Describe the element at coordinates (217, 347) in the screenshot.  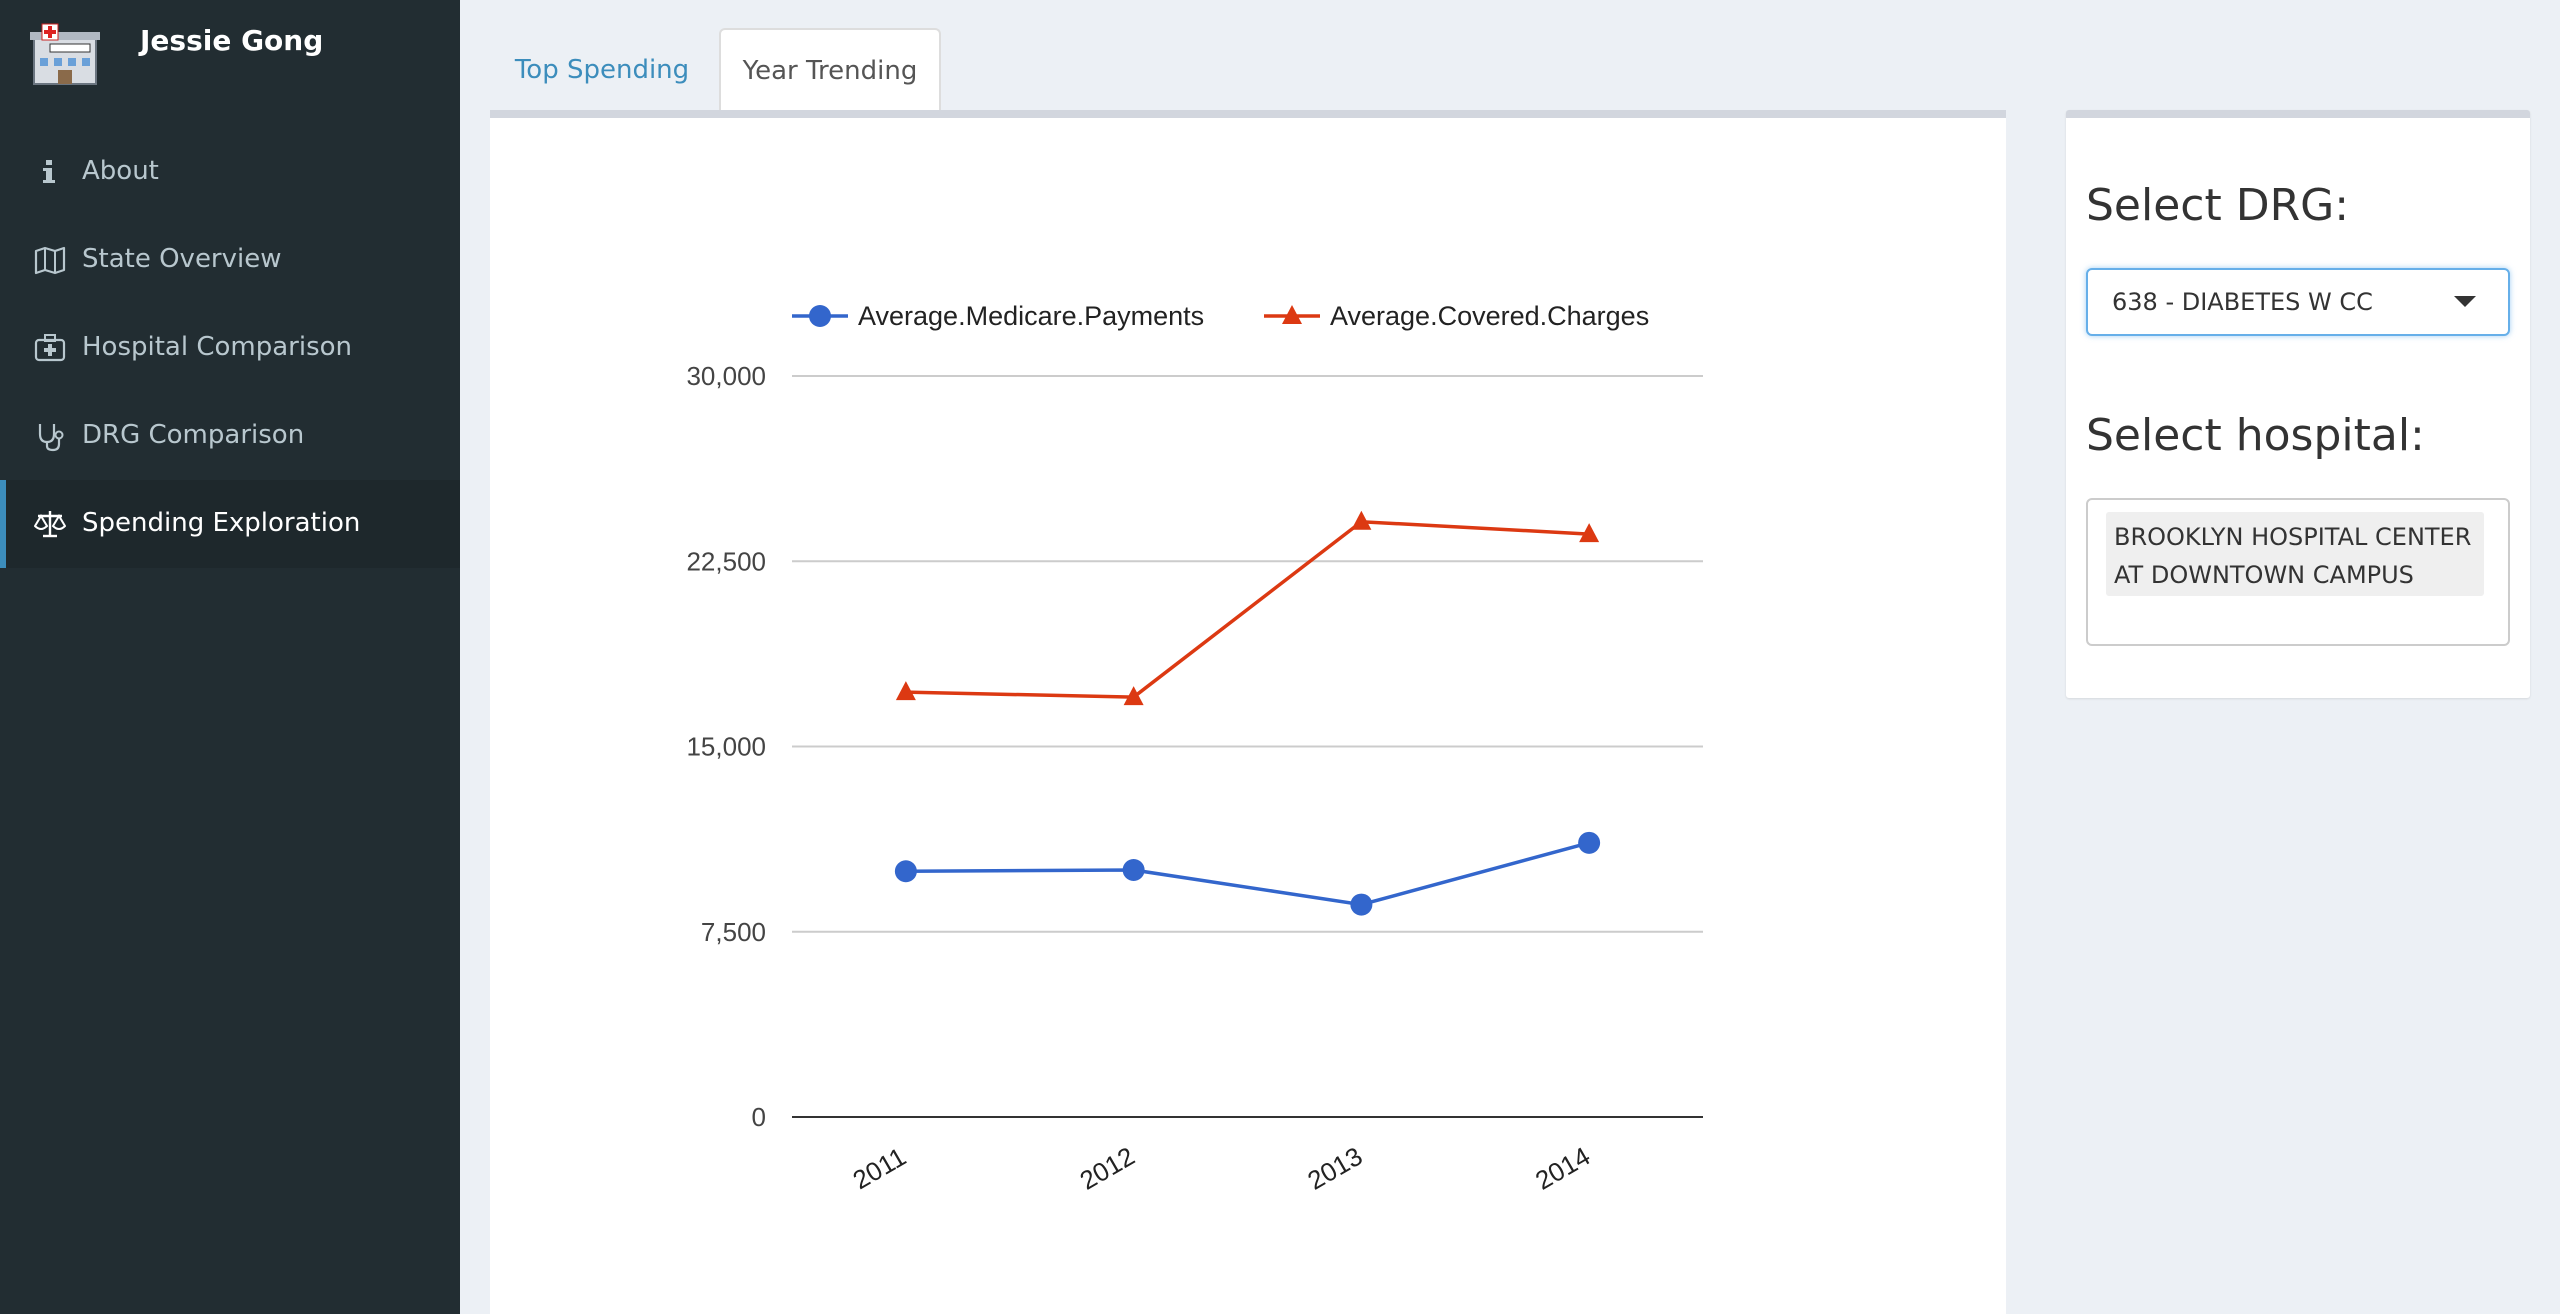
I see `sidebar-item-label: Hospital Comparison` at that location.